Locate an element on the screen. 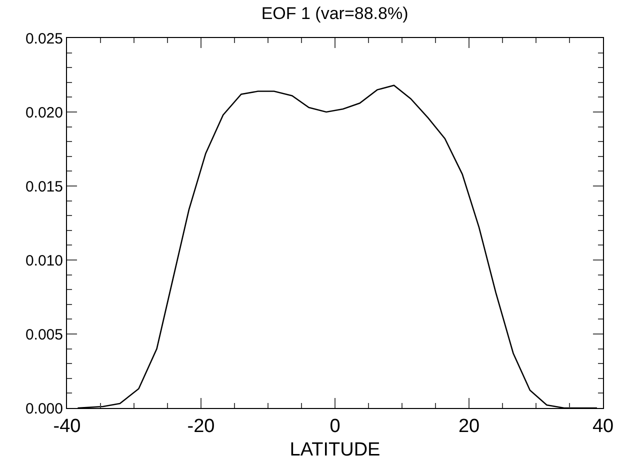 Image resolution: width=620 pixels, height=472 pixels. x-axis-title: LATITUDE is located at coordinates (335, 450).